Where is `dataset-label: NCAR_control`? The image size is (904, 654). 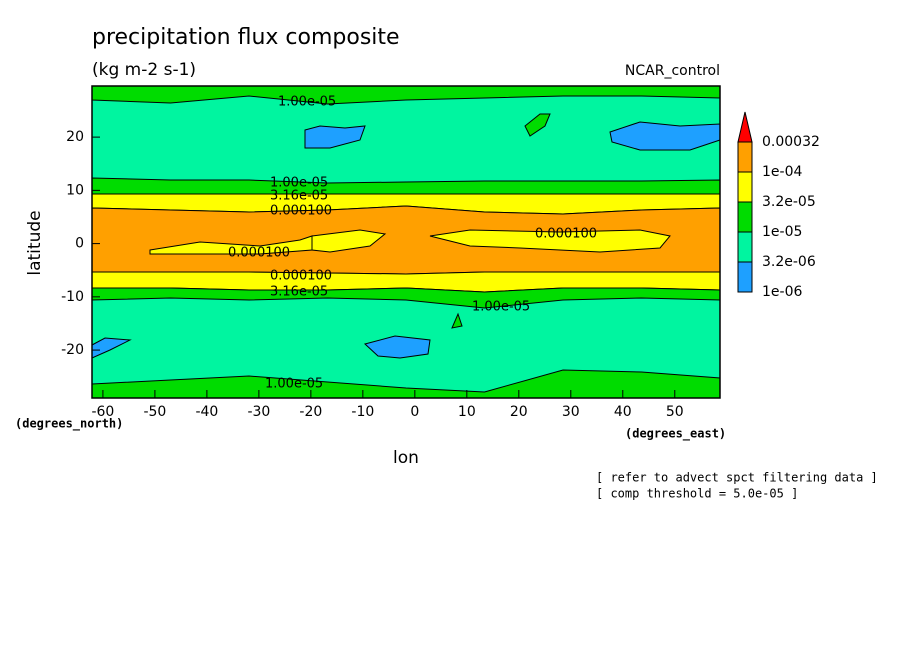 dataset-label: NCAR_control is located at coordinates (672, 71).